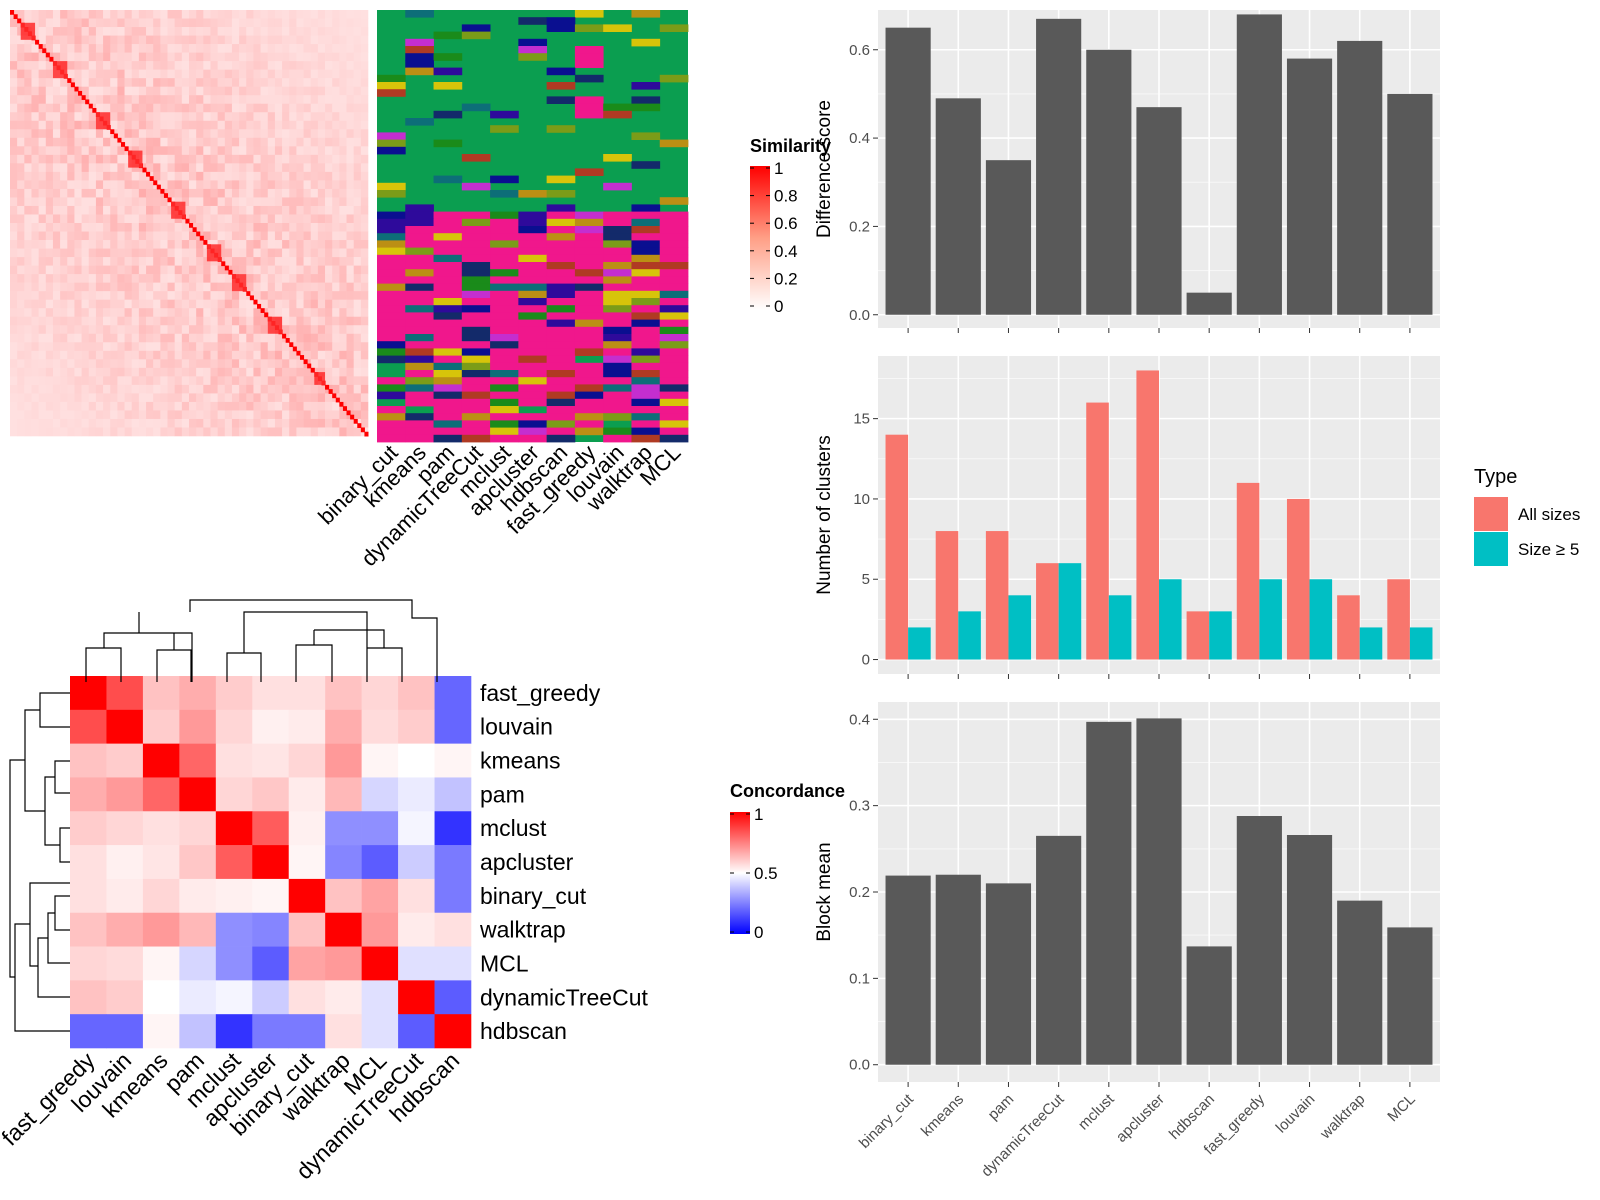 The image size is (1600, 1200). I want to click on similarity-diagonal-cell, so click(94, 110).